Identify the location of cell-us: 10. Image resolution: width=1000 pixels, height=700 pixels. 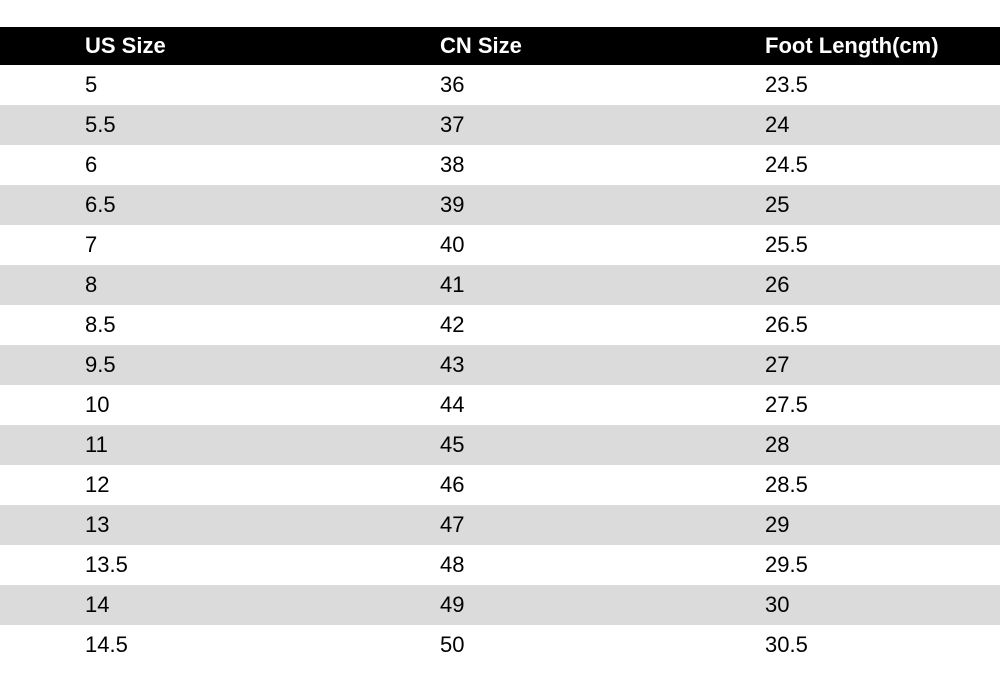
(97, 404).